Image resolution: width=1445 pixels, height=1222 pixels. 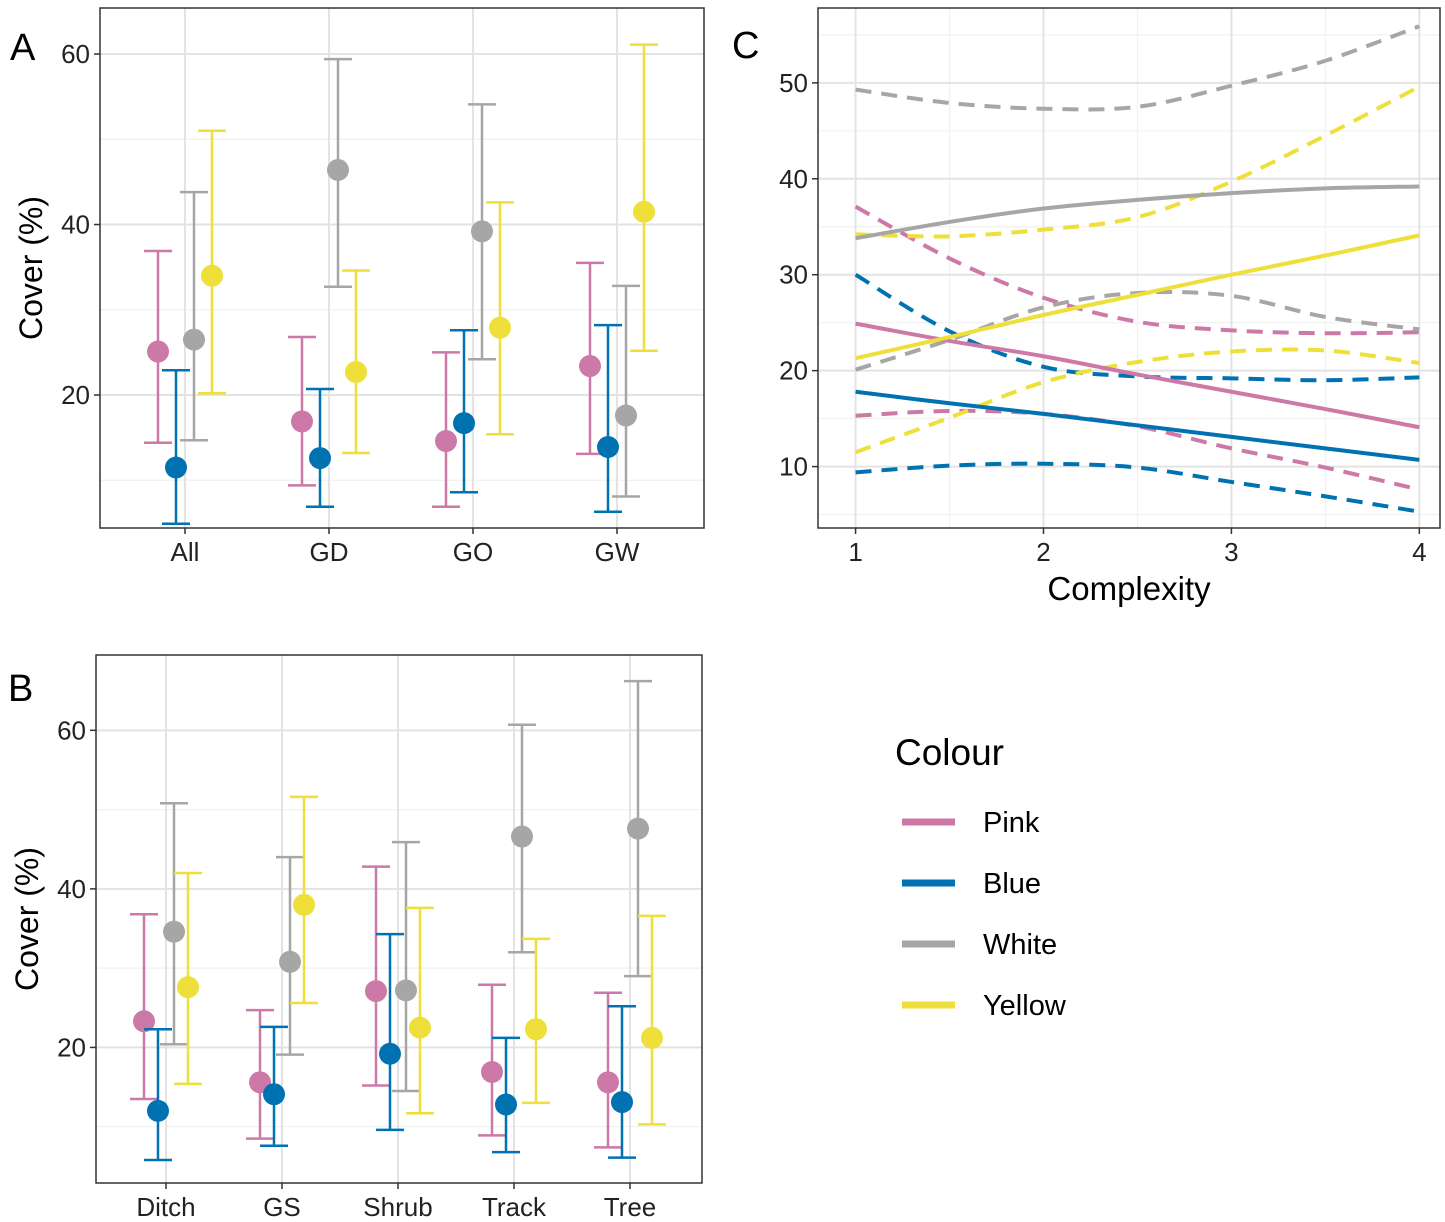 What do you see at coordinates (338, 169) in the screenshot?
I see `point-white-gd` at bounding box center [338, 169].